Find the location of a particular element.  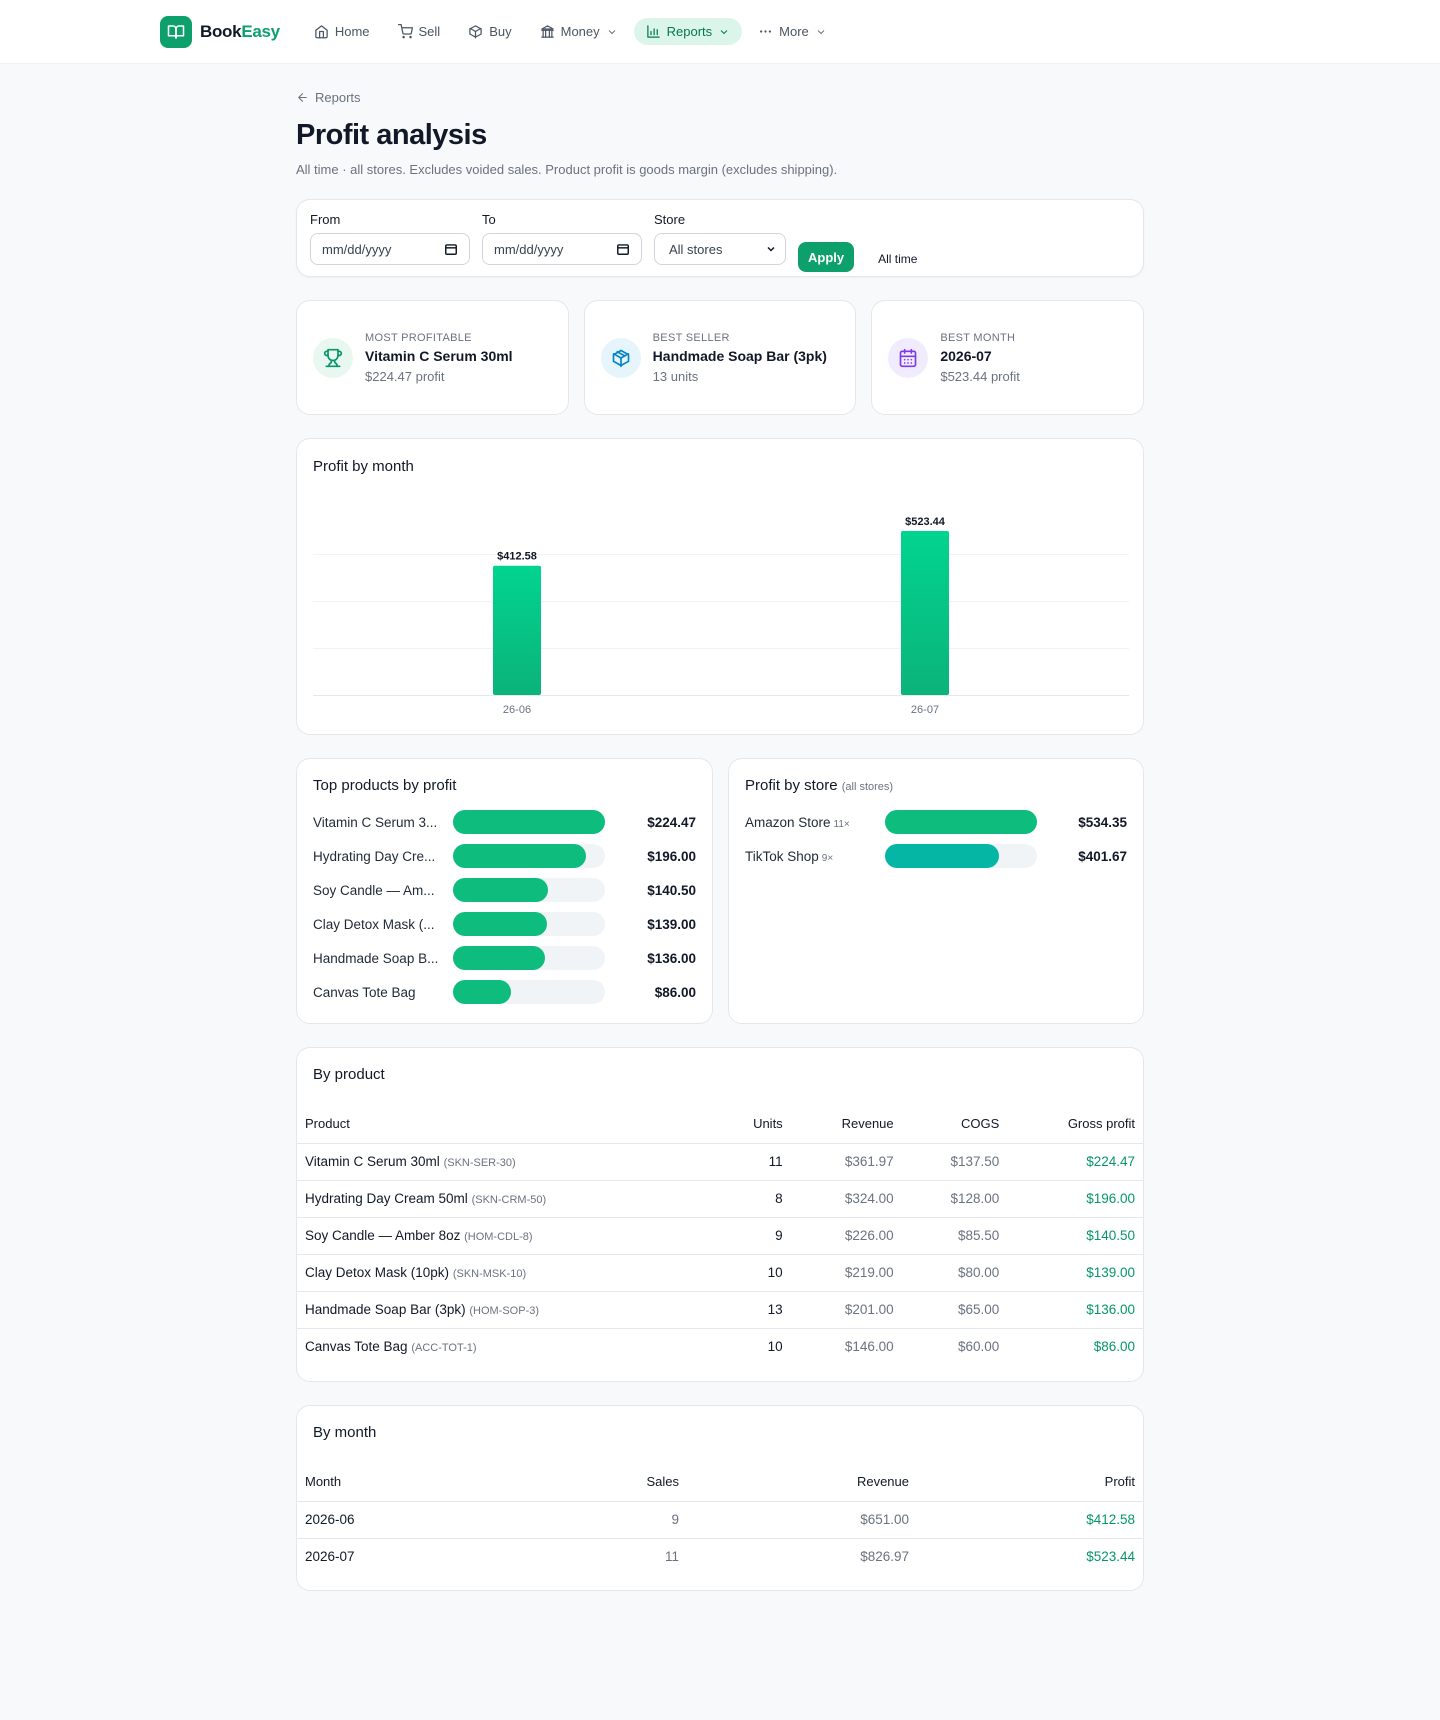

product-cell: Hydrating Day Cream 50ml (SKN-CRM-50) is located at coordinates (507, 1199).